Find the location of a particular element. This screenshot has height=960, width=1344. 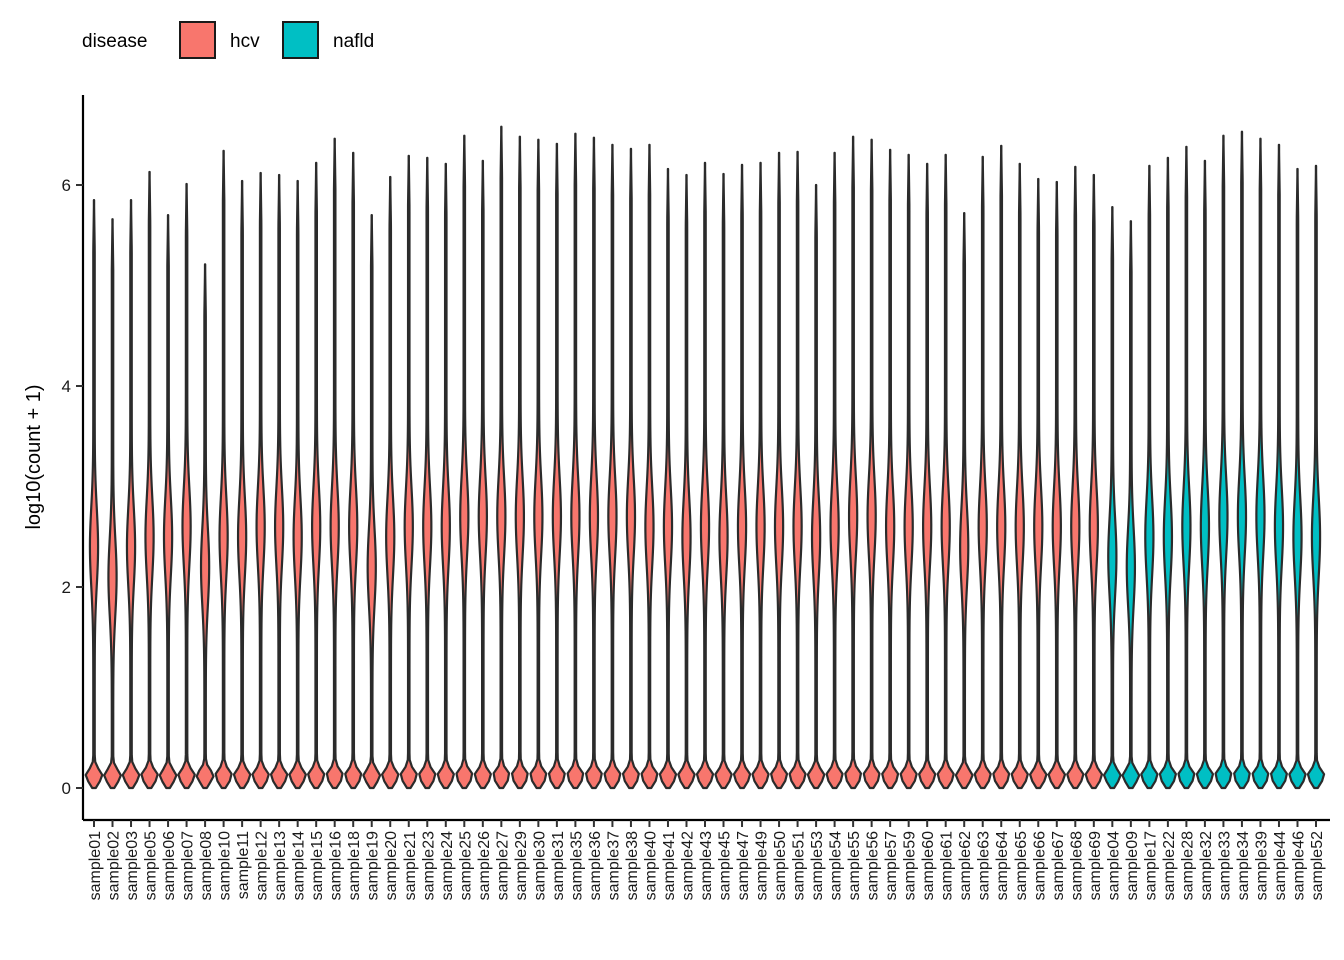

violin-sample13 is located at coordinates (279, 481).